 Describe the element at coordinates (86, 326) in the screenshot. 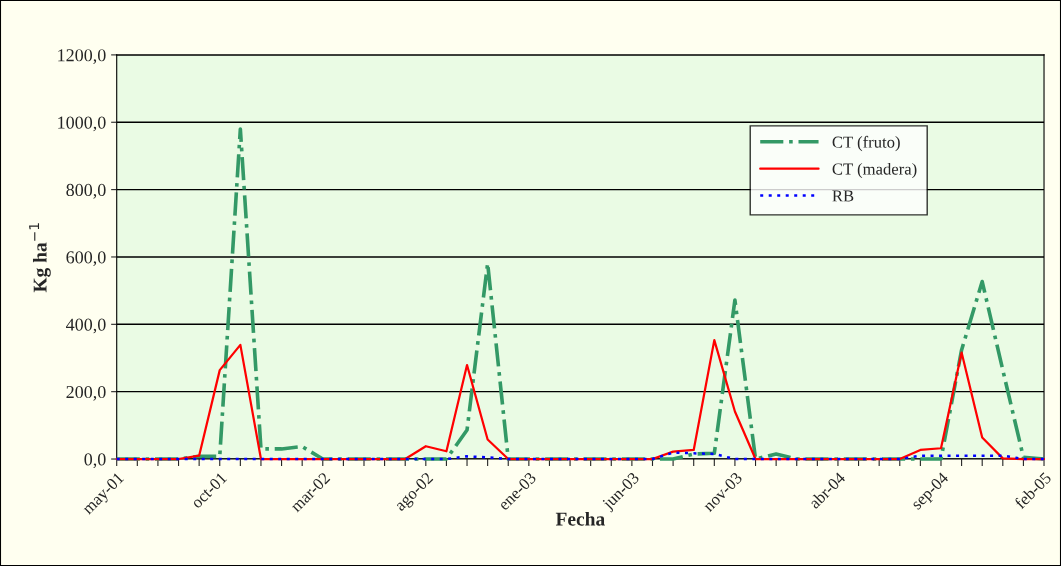

I see `y-tick-label: 400,0` at that location.